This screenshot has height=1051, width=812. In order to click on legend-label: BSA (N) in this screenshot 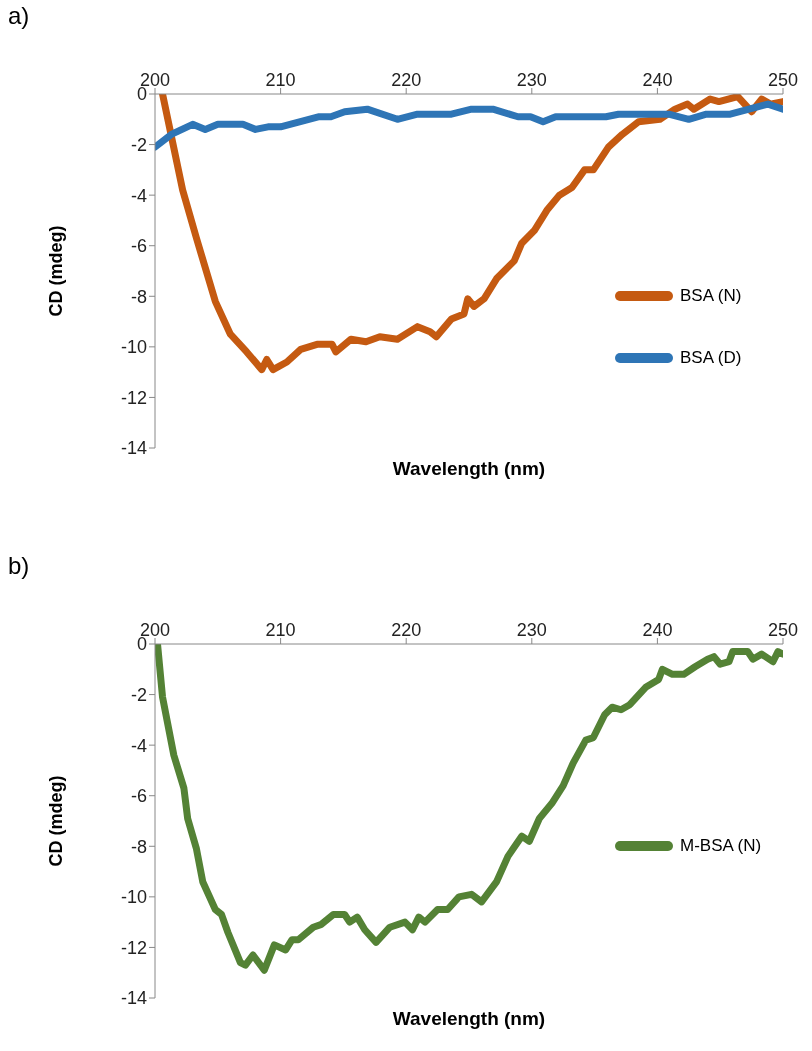, I will do `click(711, 296)`.